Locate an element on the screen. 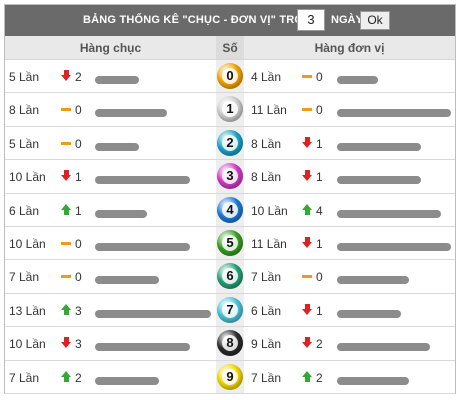  tens-count: 6 Lần is located at coordinates (24, 210).